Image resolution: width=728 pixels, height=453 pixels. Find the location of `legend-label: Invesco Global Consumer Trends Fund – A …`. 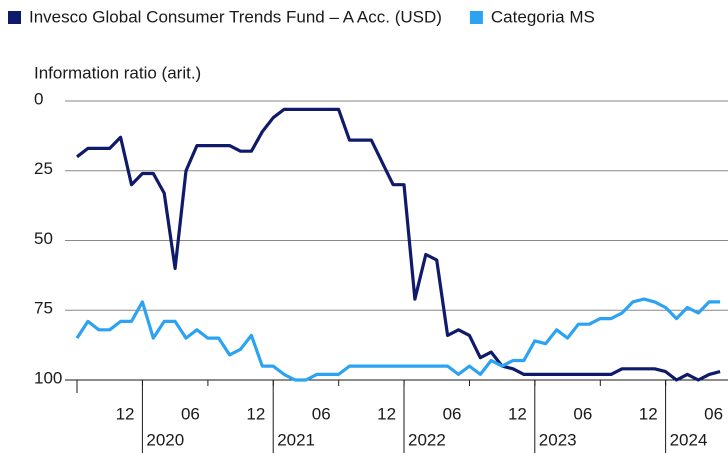

legend-label: Invesco Global Consumer Trends Fund – A … is located at coordinates (235, 16).